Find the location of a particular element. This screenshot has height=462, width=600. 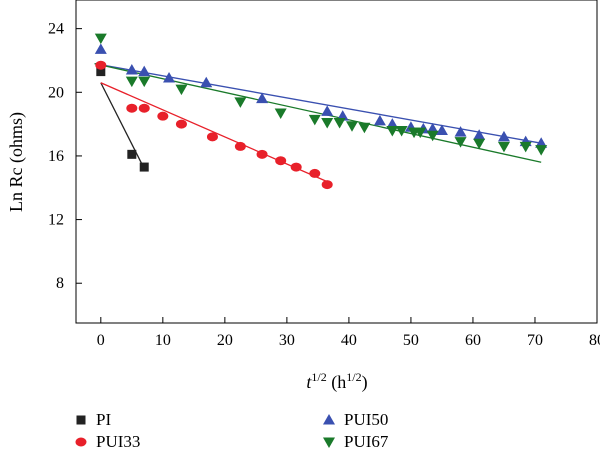

legend-label-pi: PI is located at coordinates (103, 419).